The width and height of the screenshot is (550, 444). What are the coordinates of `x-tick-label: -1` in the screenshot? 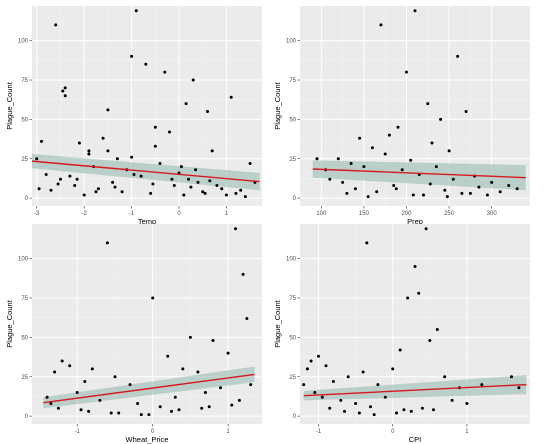 It's located at (132, 214).